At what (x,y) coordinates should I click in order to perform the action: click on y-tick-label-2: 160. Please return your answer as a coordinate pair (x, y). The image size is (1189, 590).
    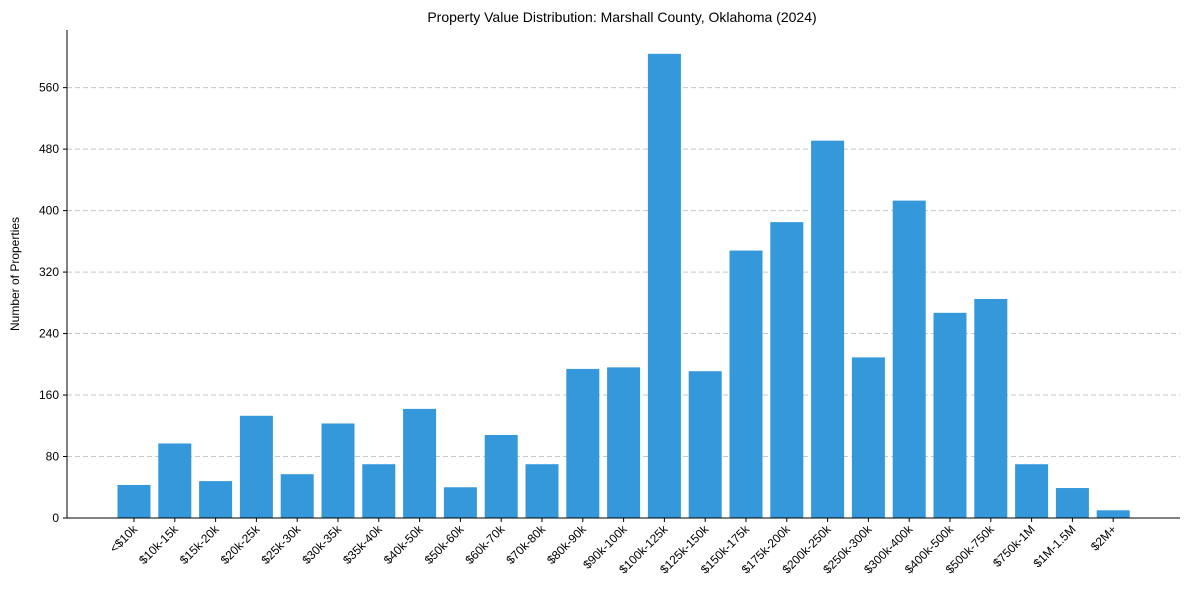
    Looking at the image, I should click on (49, 395).